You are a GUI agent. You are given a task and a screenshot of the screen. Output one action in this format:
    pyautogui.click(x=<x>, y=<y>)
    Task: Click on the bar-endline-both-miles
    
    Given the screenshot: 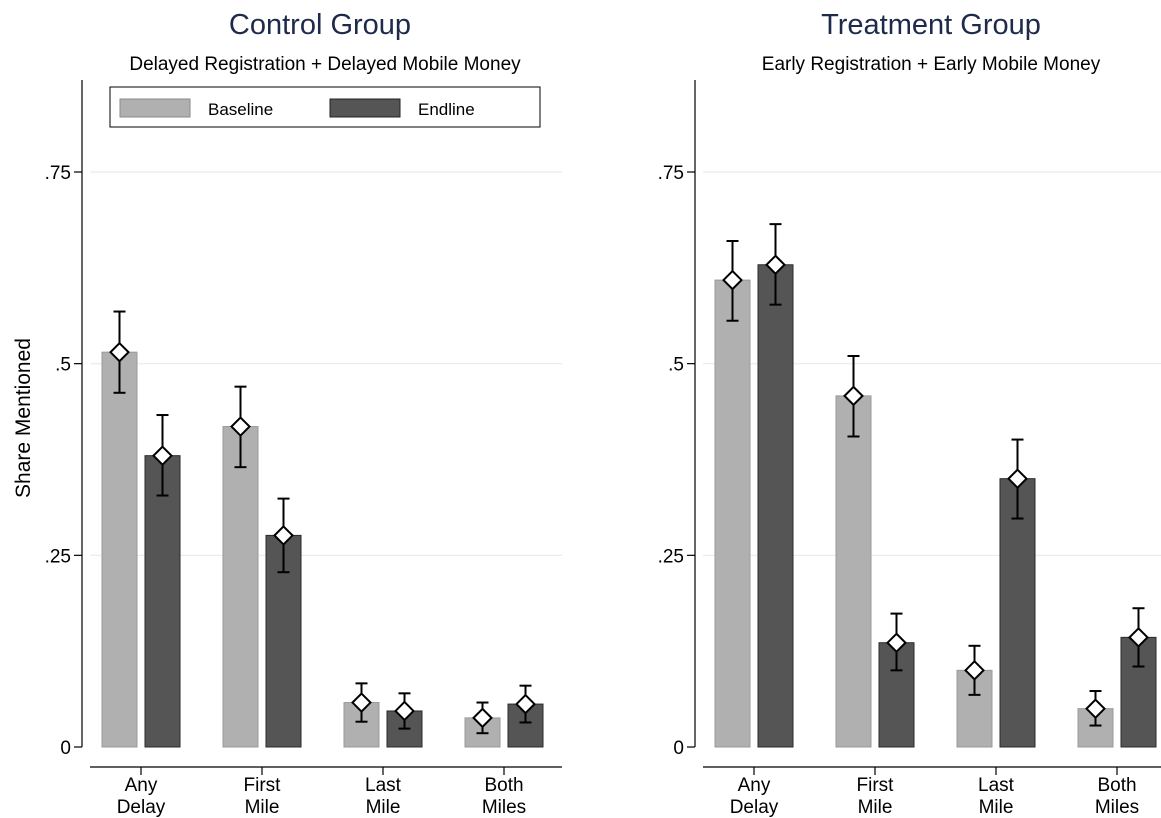 What is the action you would take?
    pyautogui.click(x=525, y=725)
    